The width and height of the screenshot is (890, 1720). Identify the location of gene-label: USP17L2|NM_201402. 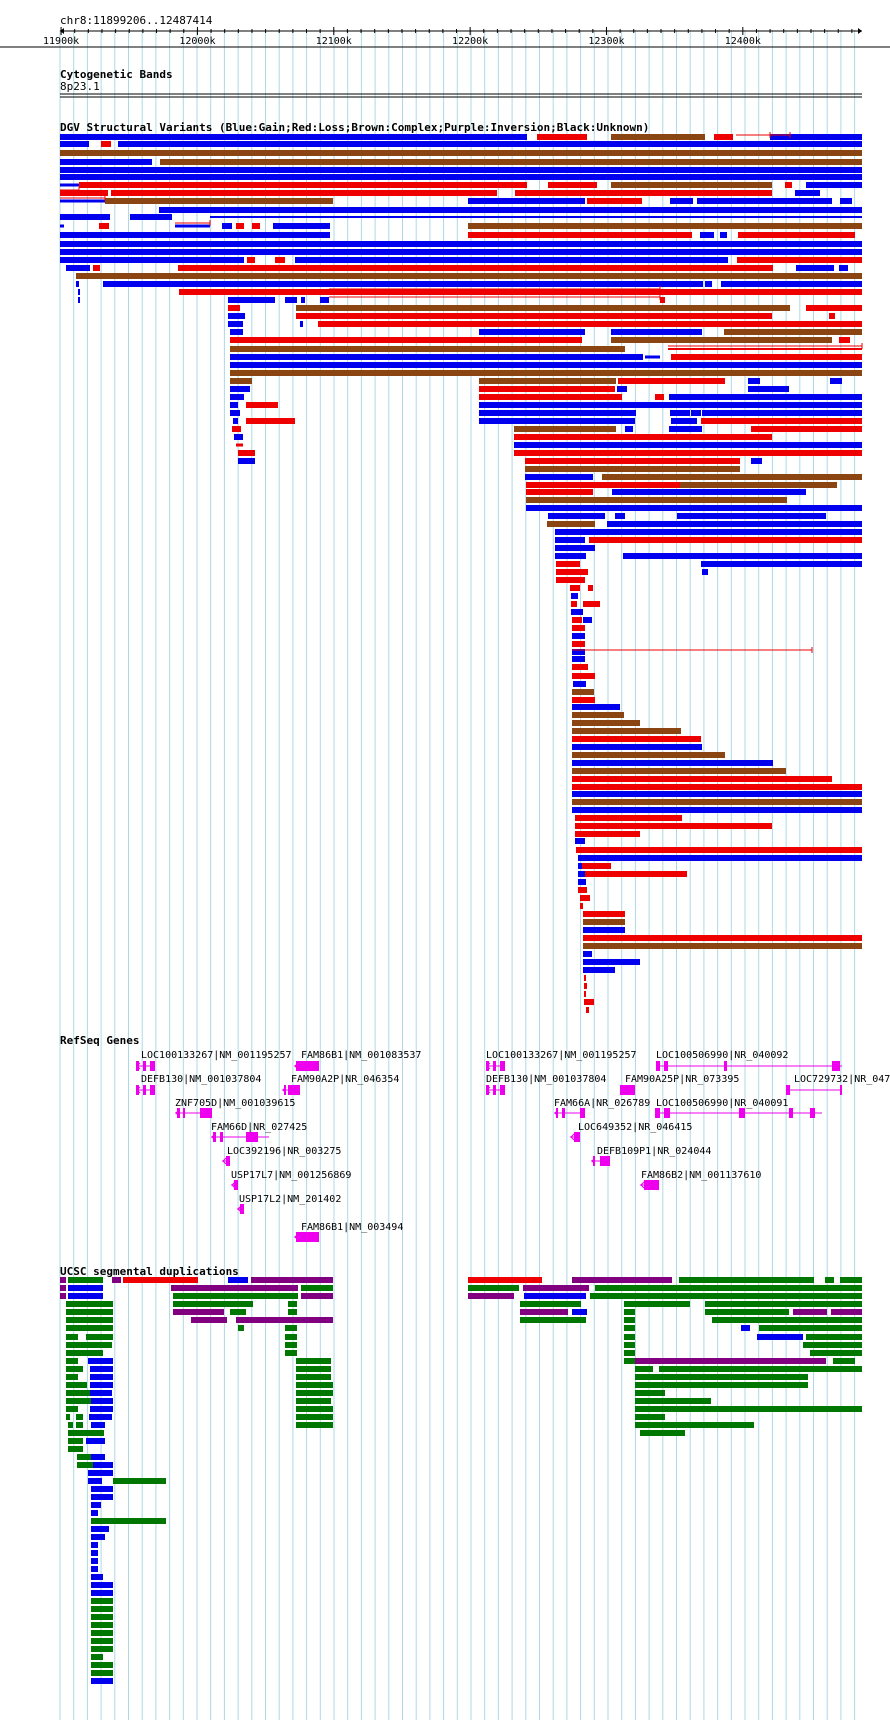
(290, 1199).